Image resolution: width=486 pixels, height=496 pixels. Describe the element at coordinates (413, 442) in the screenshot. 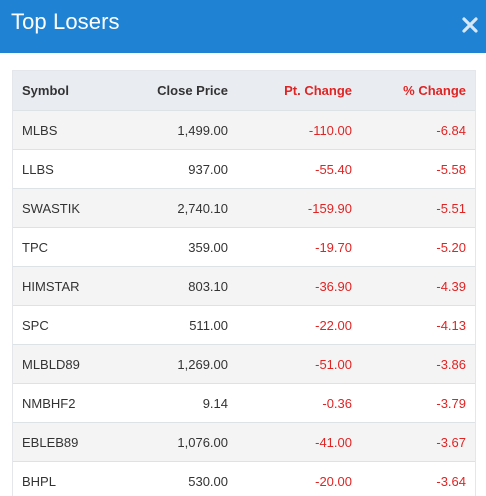

I see `pct-change-cell: -3.67` at that location.